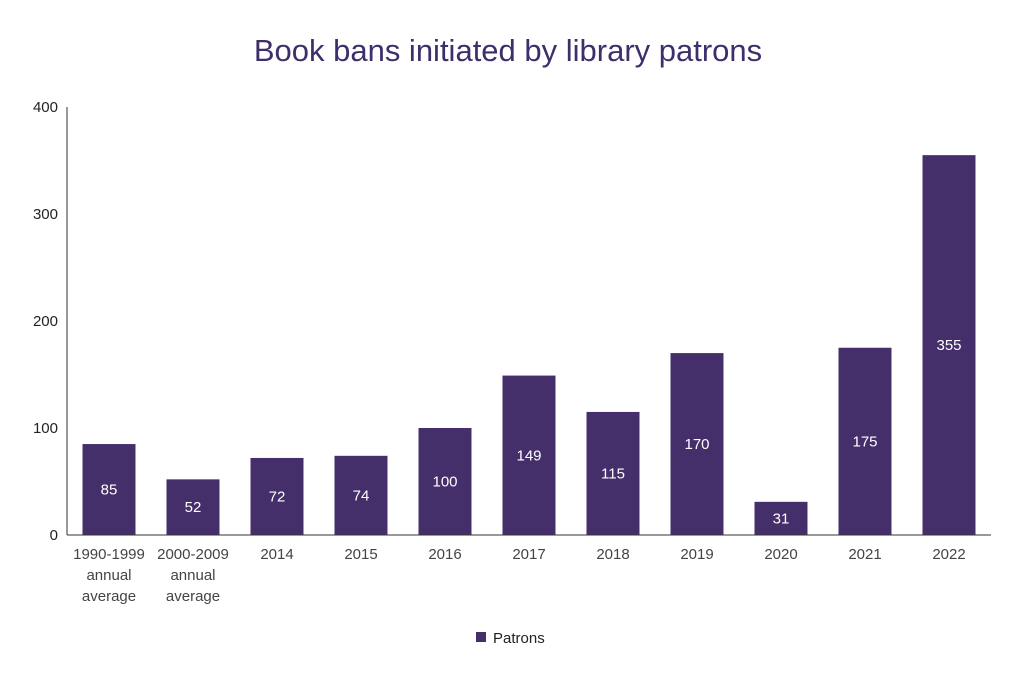  Describe the element at coordinates (948, 554) in the screenshot. I see `x-tick-label: 2022` at that location.